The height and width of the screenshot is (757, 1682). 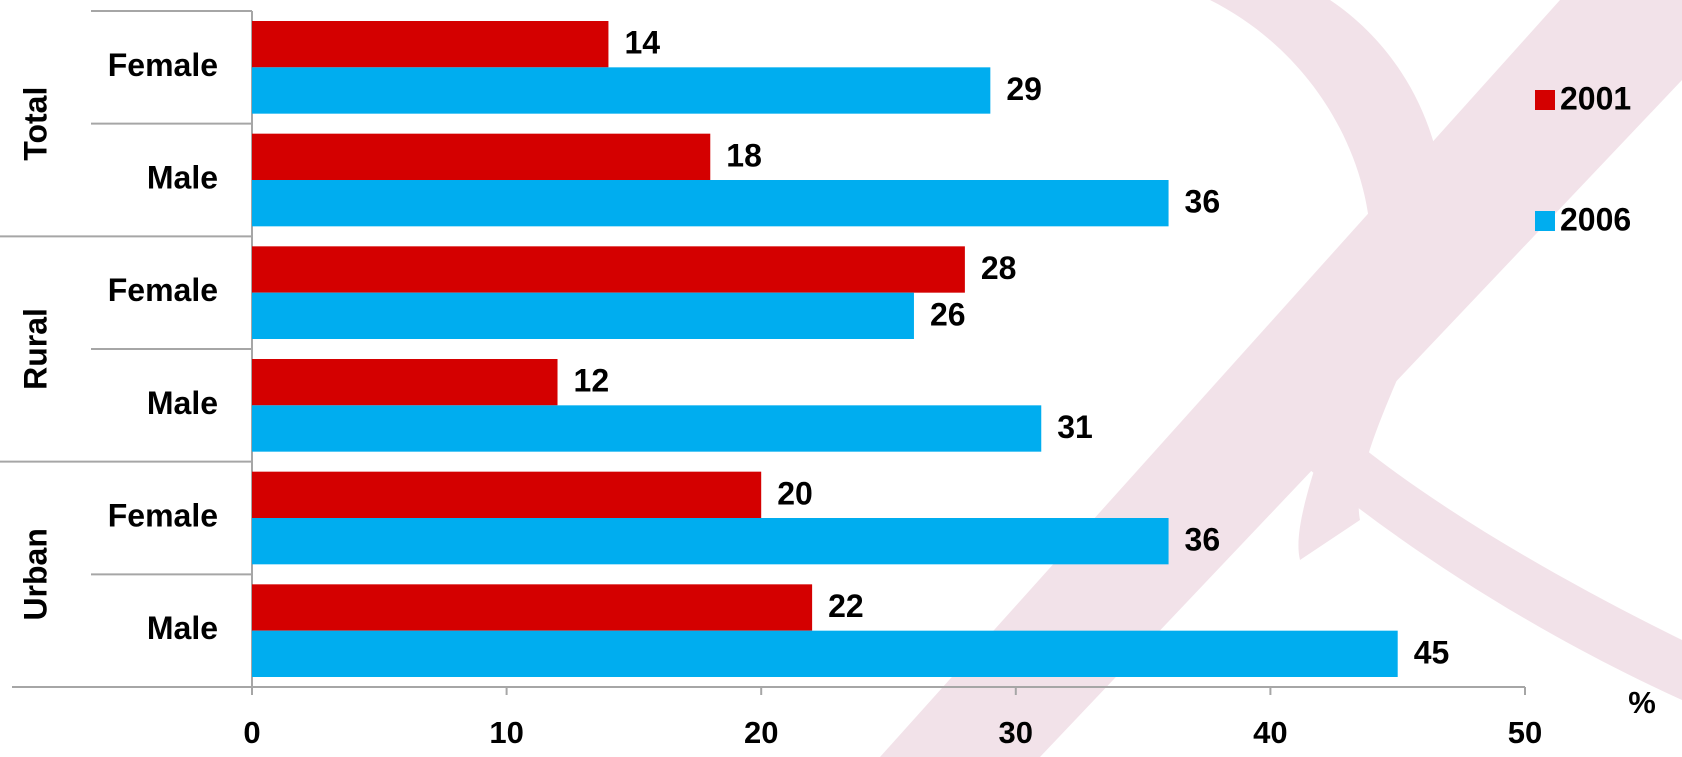 I want to click on value-label: 28, so click(x=999, y=268).